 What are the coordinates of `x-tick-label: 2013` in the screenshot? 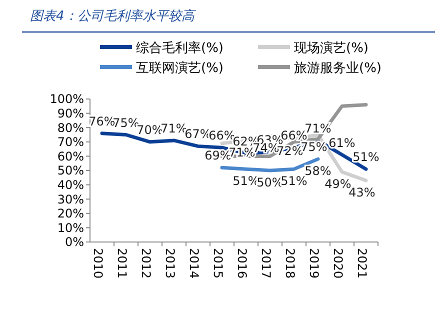 It's located at (169, 263).